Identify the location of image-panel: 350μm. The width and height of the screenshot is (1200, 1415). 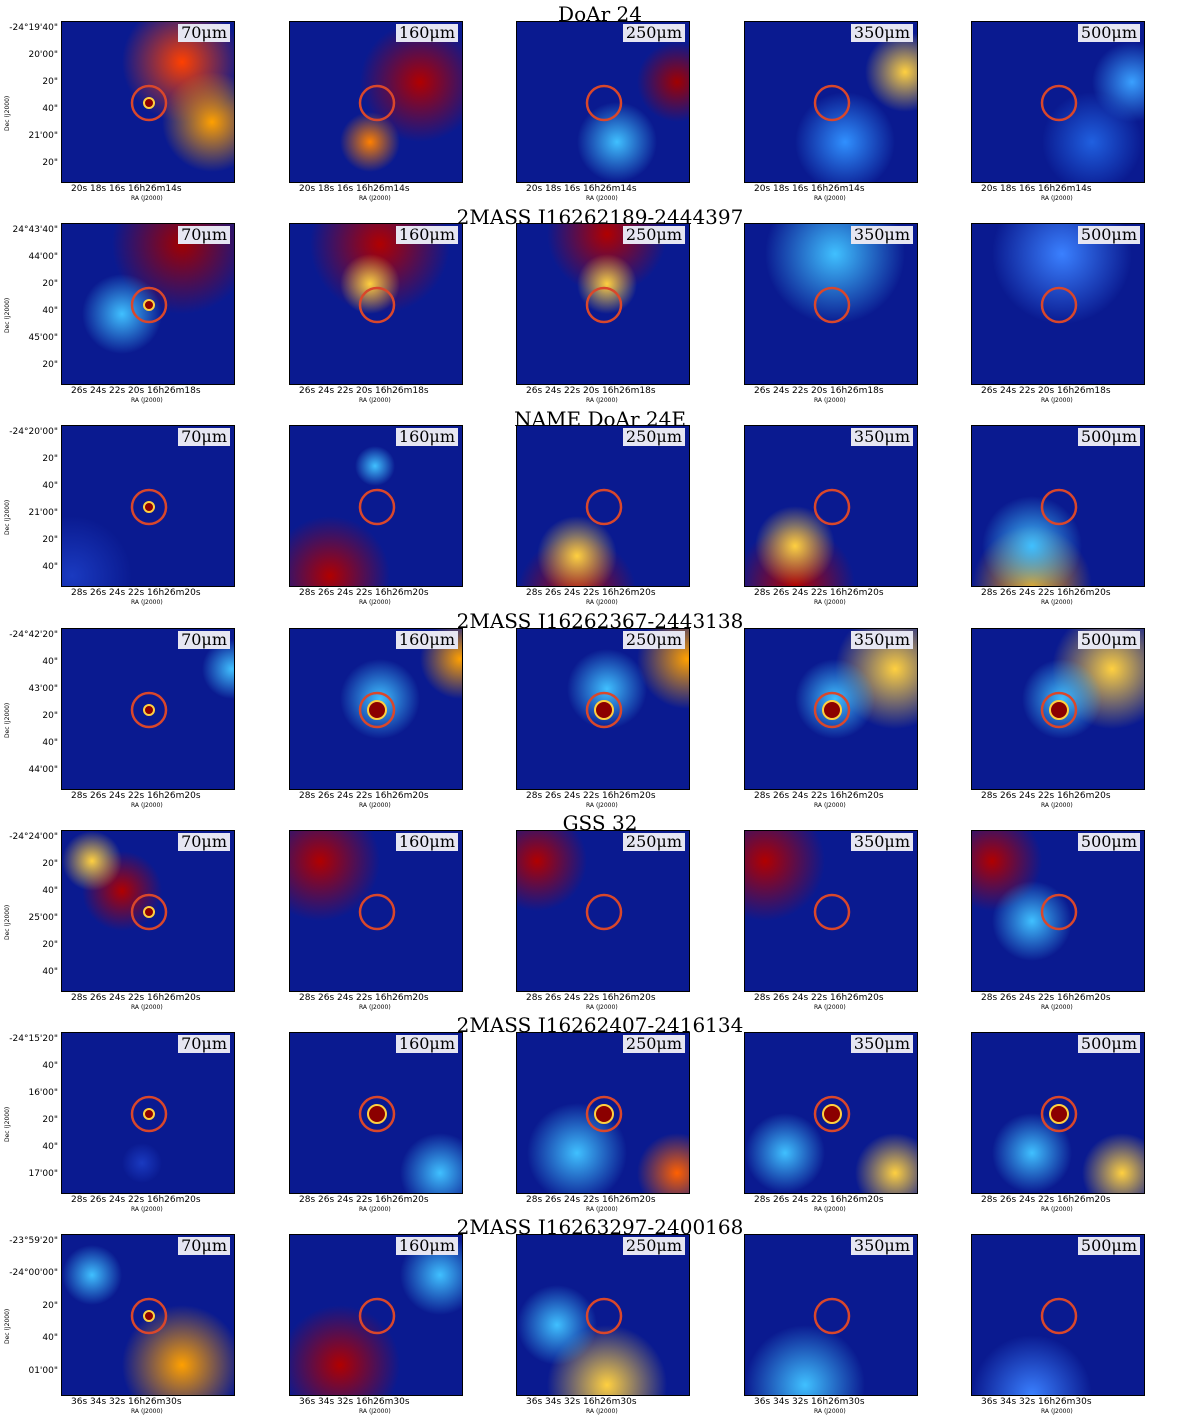
(831, 1113).